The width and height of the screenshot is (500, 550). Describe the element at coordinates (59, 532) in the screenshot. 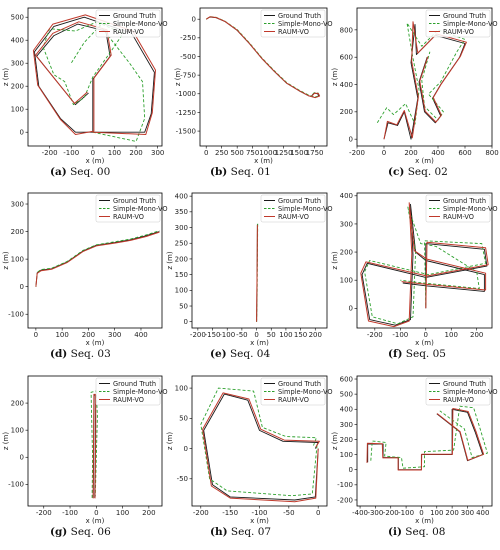

I see `caption-label: (g)` at that location.